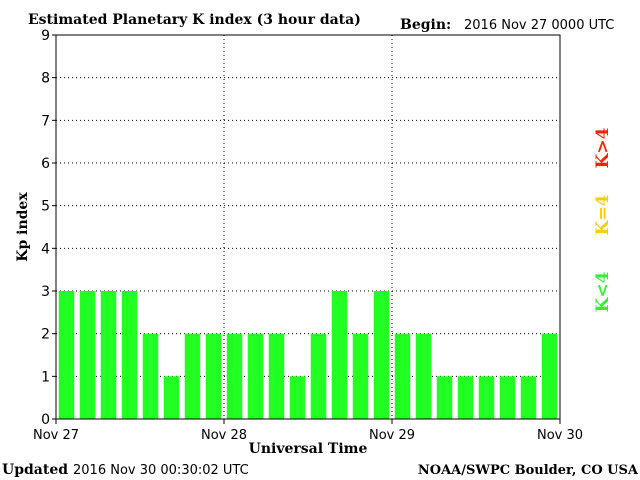 Image resolution: width=640 pixels, height=480 pixels. I want to click on x-tick-label: Nov 29, so click(392, 435).